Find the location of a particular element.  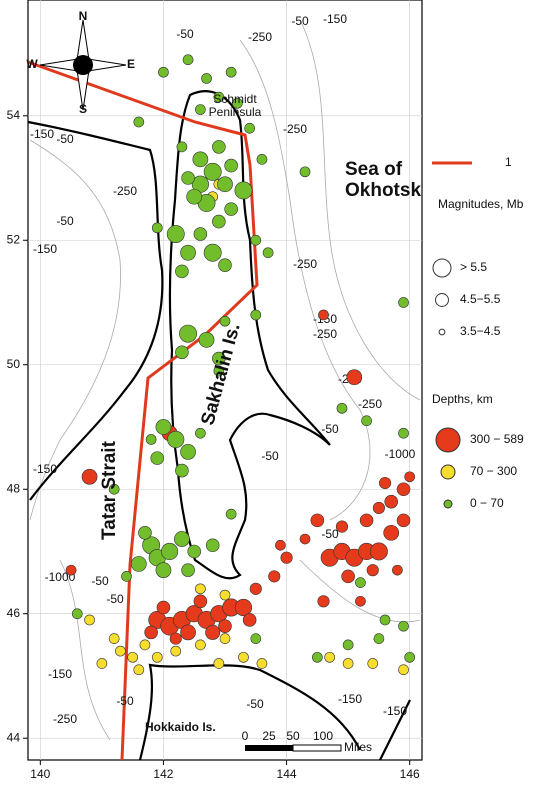

legend-label: 70 − 300 is located at coordinates (493, 471).